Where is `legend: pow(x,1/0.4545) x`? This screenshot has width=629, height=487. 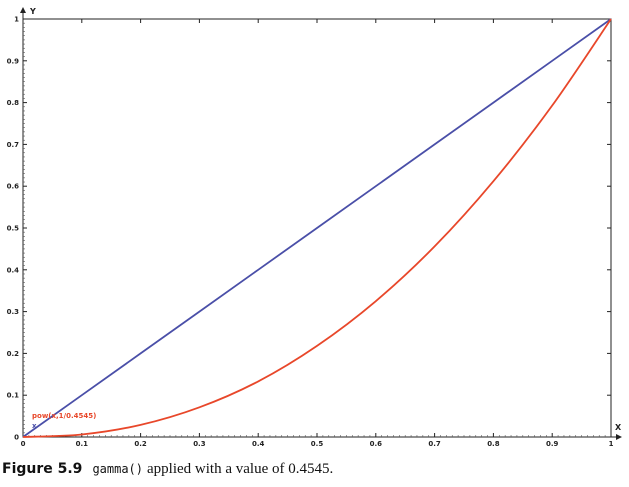 legend: pow(x,1/0.4545) x is located at coordinates (64, 421).